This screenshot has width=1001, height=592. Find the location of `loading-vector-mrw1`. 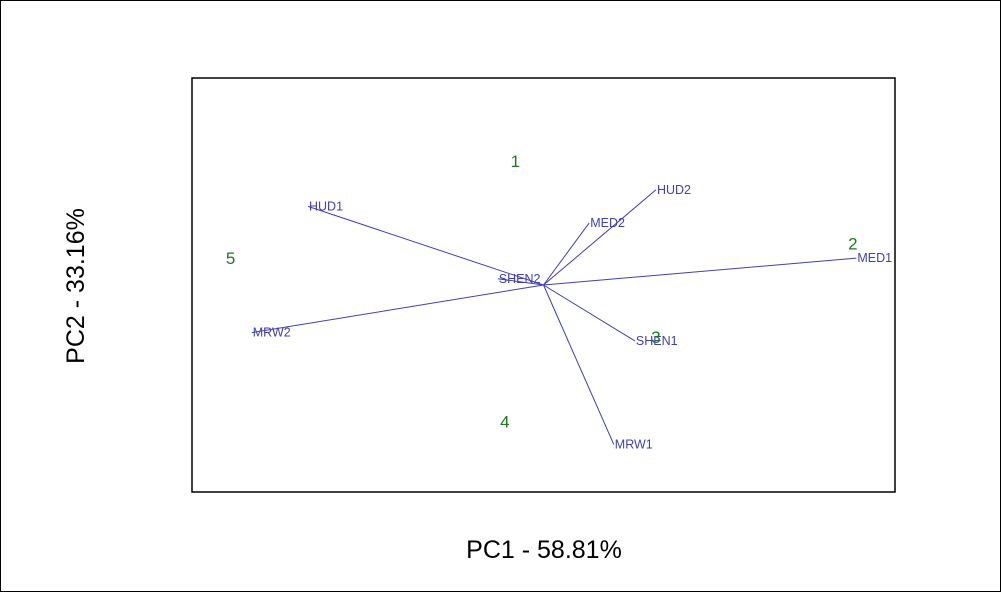

loading-vector-mrw1 is located at coordinates (579, 364).